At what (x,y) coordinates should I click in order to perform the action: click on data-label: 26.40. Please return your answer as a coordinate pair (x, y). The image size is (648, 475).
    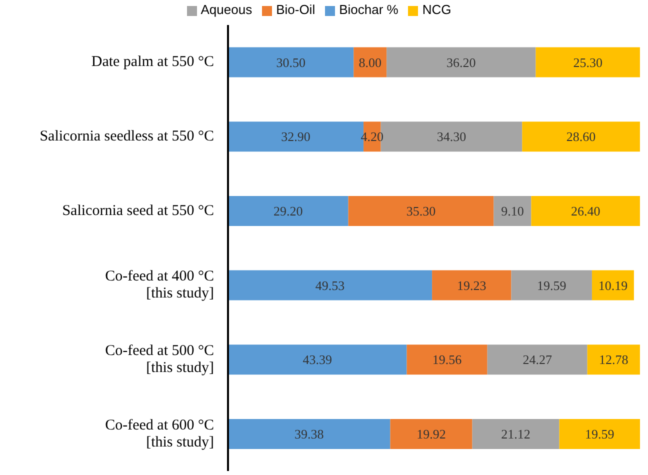
    Looking at the image, I should click on (585, 211).